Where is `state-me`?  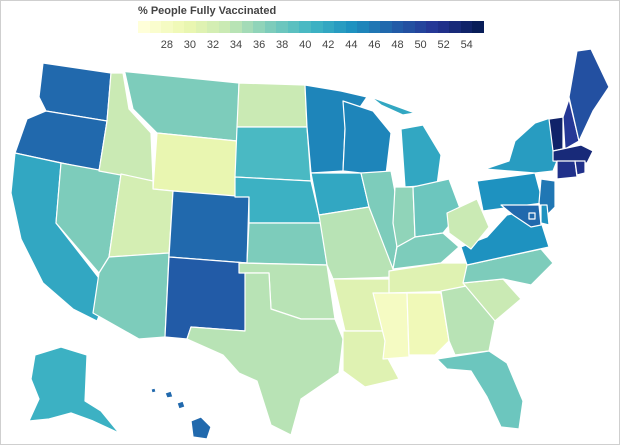 state-me is located at coordinates (589, 95).